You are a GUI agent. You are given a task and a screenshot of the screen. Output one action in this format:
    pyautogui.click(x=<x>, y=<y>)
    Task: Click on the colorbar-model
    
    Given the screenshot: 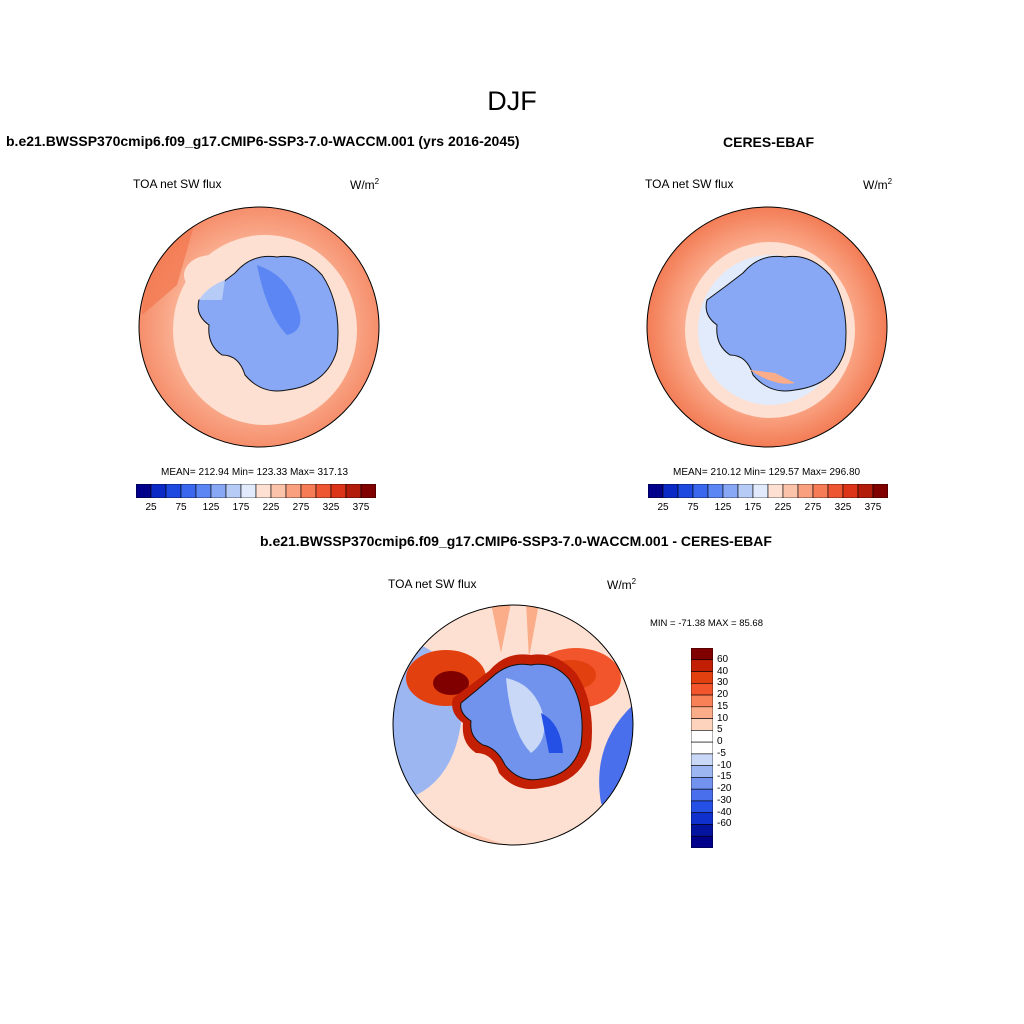 What is the action you would take?
    pyautogui.click(x=256, y=491)
    